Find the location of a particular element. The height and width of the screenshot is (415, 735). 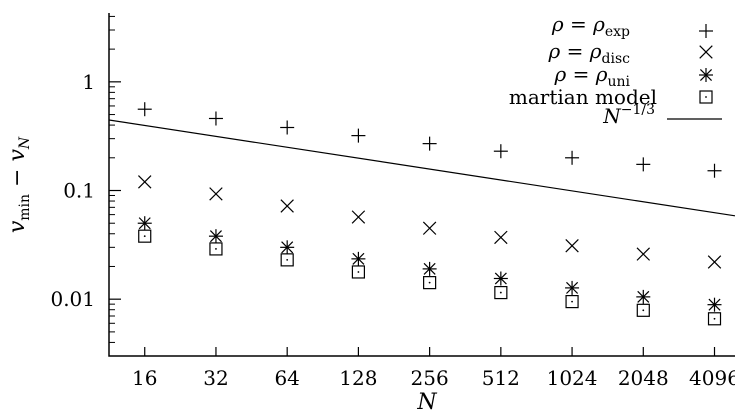

x-tick-label: 512 is located at coordinates (501, 378).